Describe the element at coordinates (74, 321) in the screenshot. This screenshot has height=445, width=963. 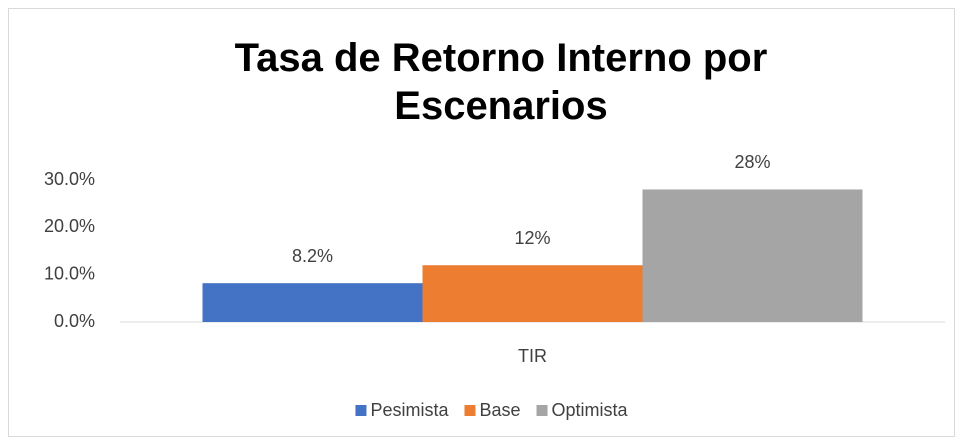
I see `y-tick-label: 0.0%` at that location.